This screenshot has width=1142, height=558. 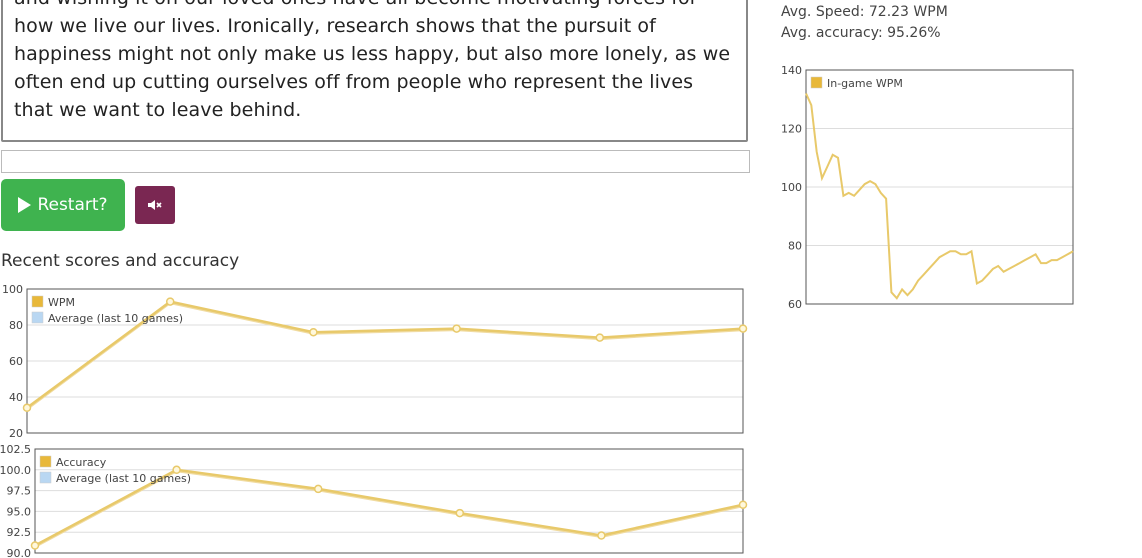 I want to click on ingame-wpm-chart: 140 120 100 80 60 In-game WPM, so click(x=927, y=187).